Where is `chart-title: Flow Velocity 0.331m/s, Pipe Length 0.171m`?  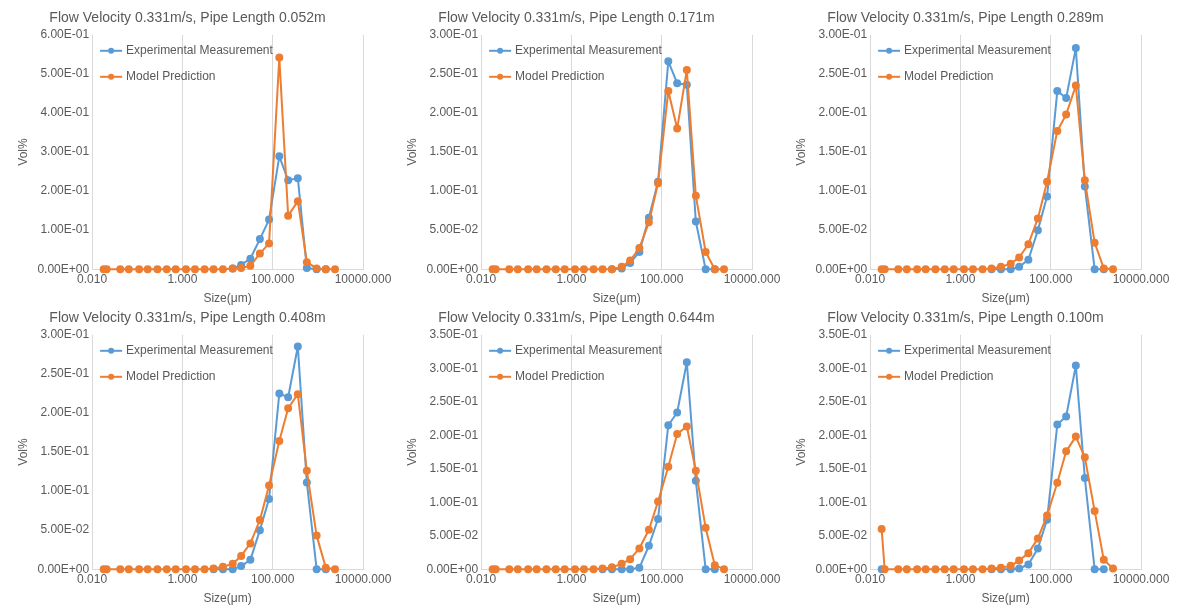
chart-title: Flow Velocity 0.331m/s, Pipe Length 0.171m is located at coordinates (576, 17).